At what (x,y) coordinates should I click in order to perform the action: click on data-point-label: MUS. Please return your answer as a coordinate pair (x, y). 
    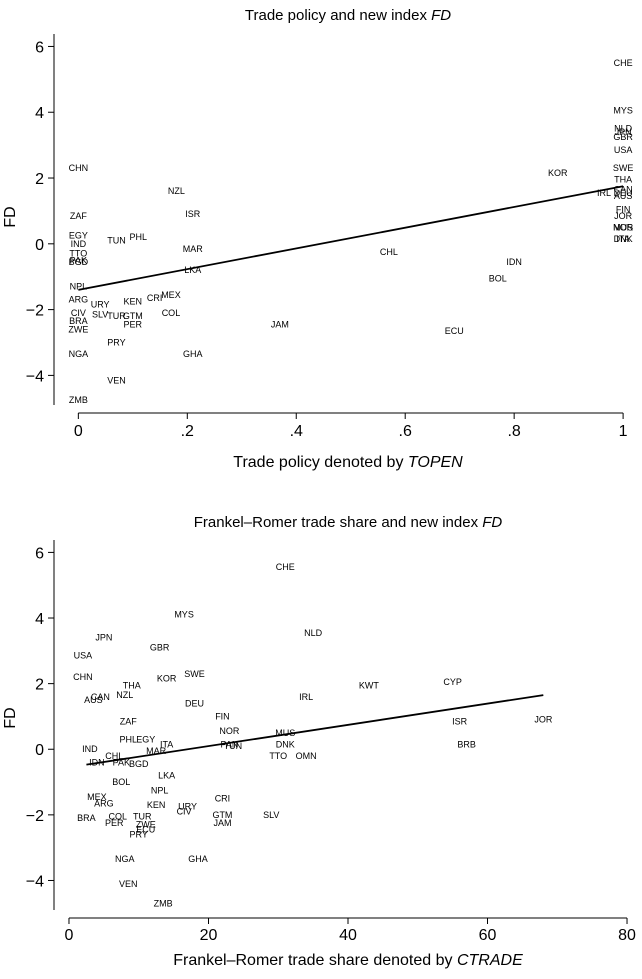
    Looking at the image, I should click on (623, 227).